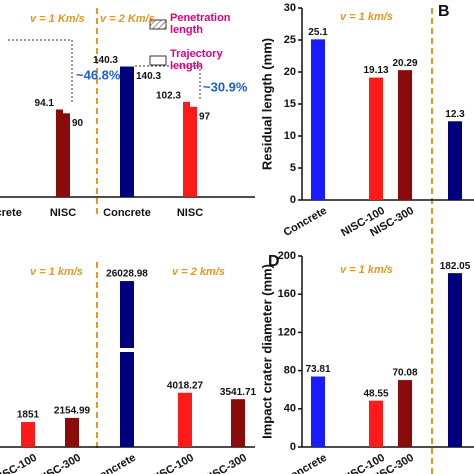 Image resolution: width=474 pixels, height=474 pixels. I want to click on legend-entry: Penetration length, so click(200, 24).